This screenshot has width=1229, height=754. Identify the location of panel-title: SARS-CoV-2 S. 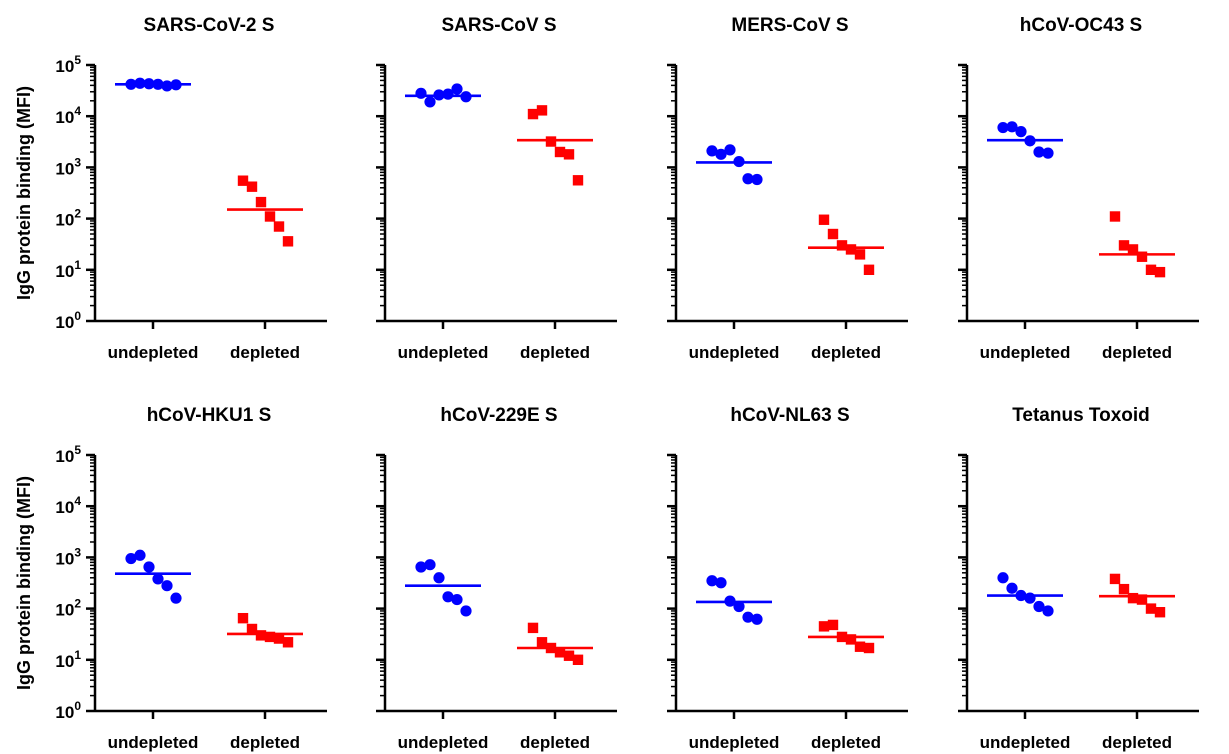
(209, 25).